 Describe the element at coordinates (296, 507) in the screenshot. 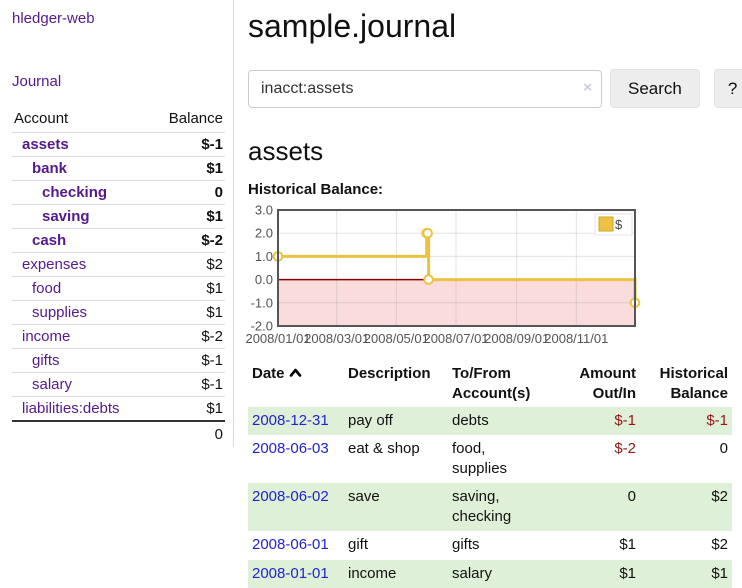

I see `transaction-date-link: 2008-06-02` at that location.